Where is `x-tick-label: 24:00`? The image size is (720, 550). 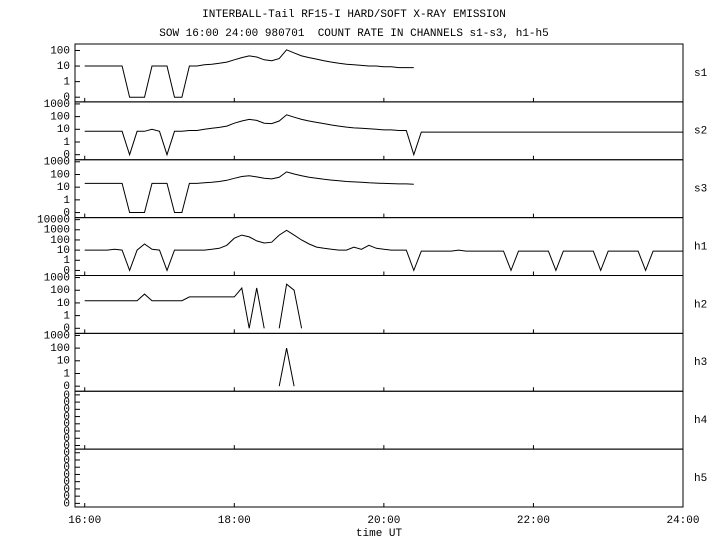 x-tick-label: 24:00 is located at coordinates (682, 521).